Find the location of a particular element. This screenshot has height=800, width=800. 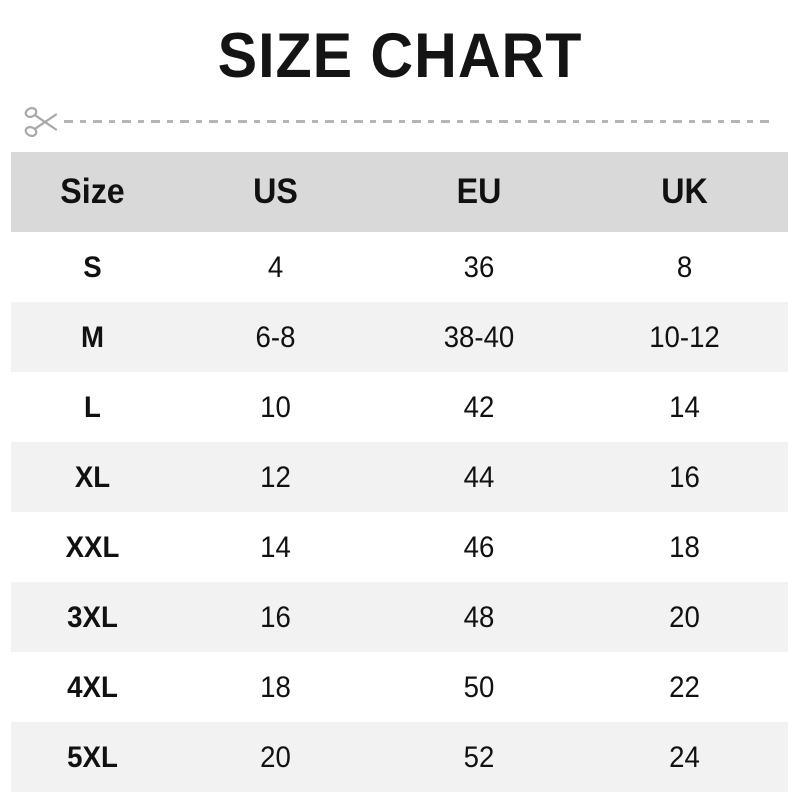

table-row: L 10 42 14 is located at coordinates (399, 407).